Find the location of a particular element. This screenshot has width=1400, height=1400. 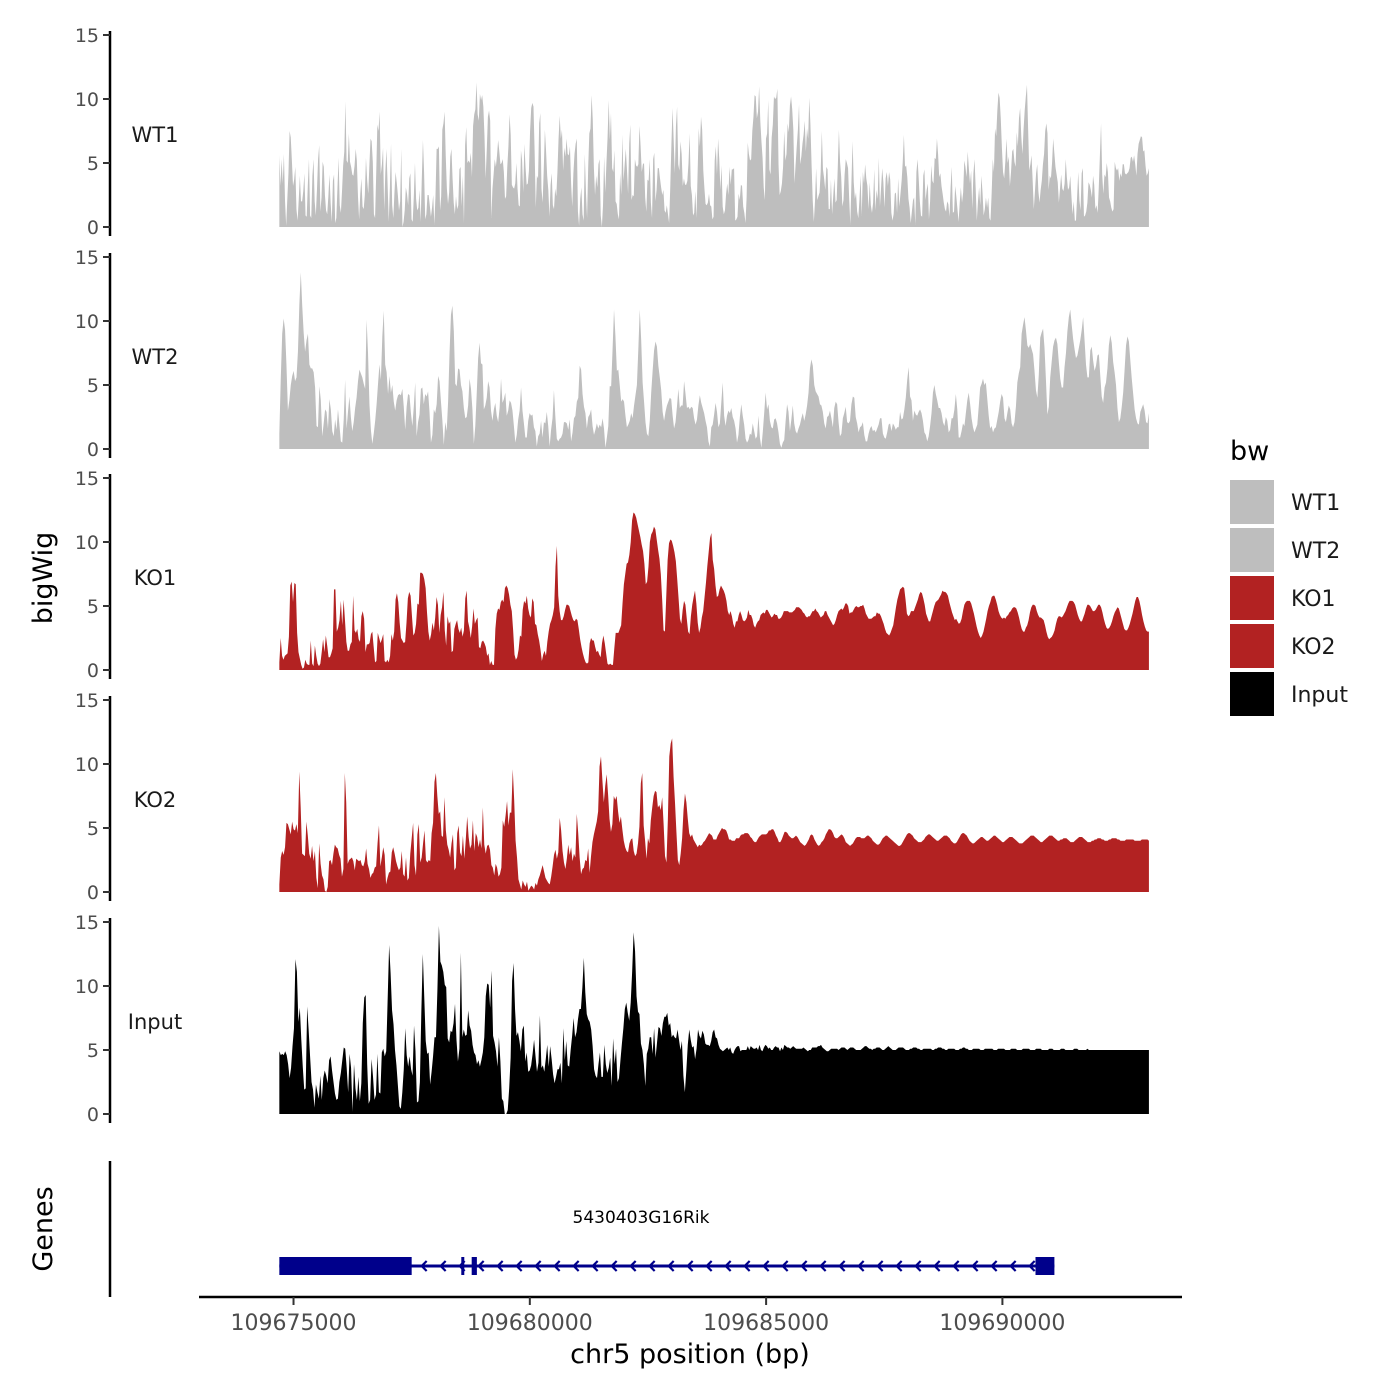

legend-label-wt2: WT2 is located at coordinates (1315, 551).